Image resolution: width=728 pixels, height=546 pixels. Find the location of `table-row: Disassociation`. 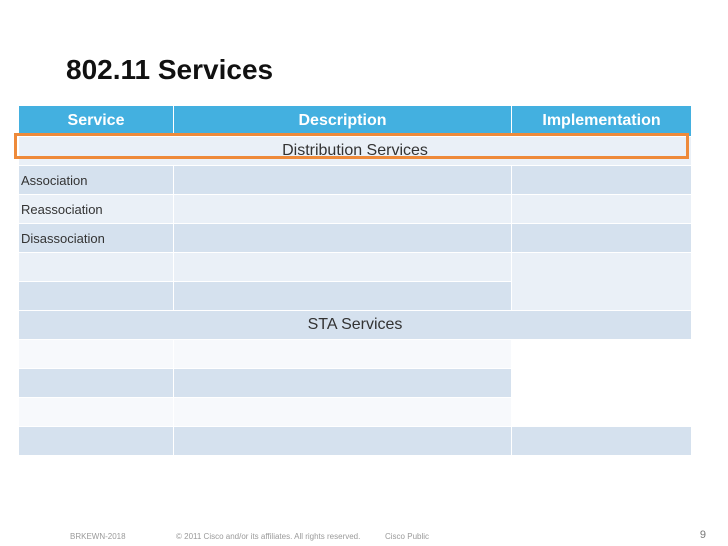

table-row: Disassociation is located at coordinates (355, 238).